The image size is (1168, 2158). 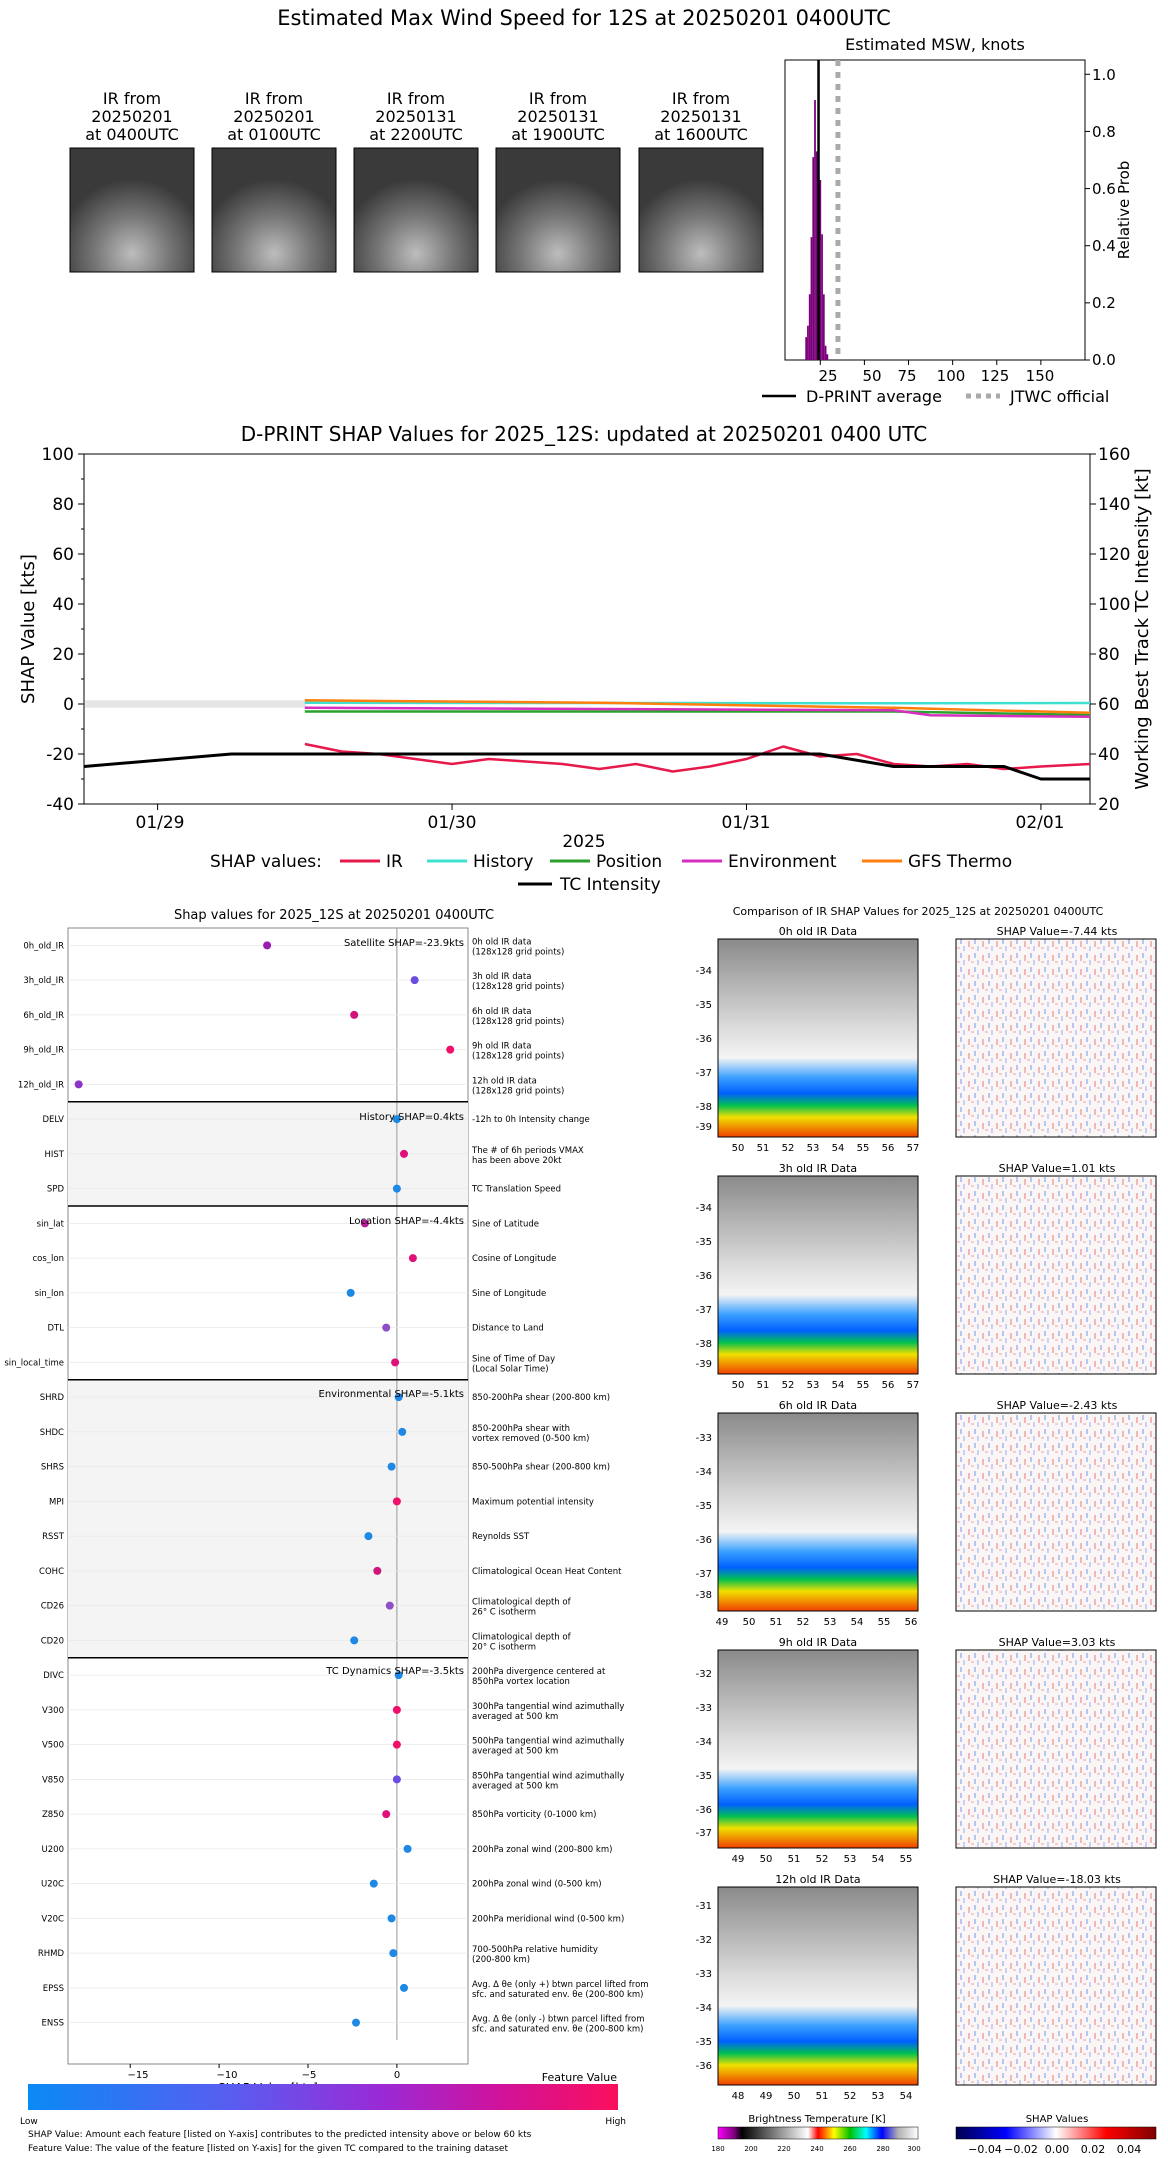 I want to click on feature-name: U200, so click(x=53, y=1850).